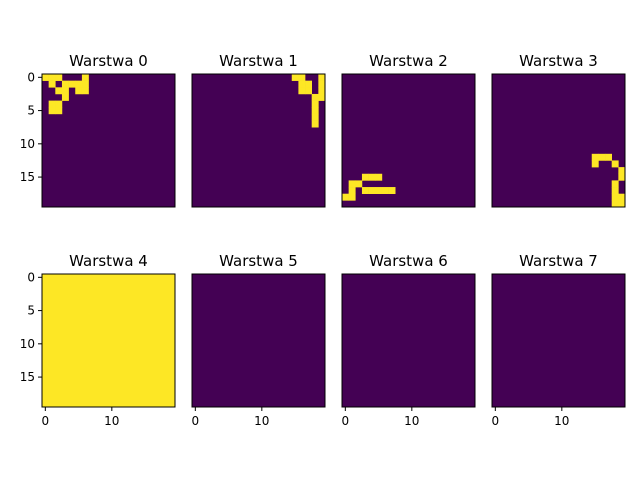  I want to click on panel-title: Warstwa 2, so click(408, 61).